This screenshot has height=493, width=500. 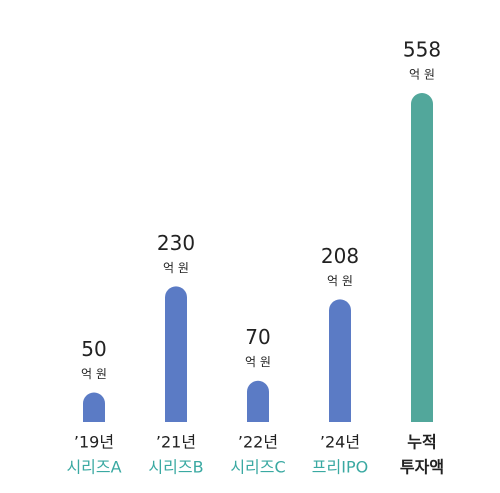 What do you see at coordinates (422, 467) in the screenshot?
I see `category-sublabel: 투자액` at bounding box center [422, 467].